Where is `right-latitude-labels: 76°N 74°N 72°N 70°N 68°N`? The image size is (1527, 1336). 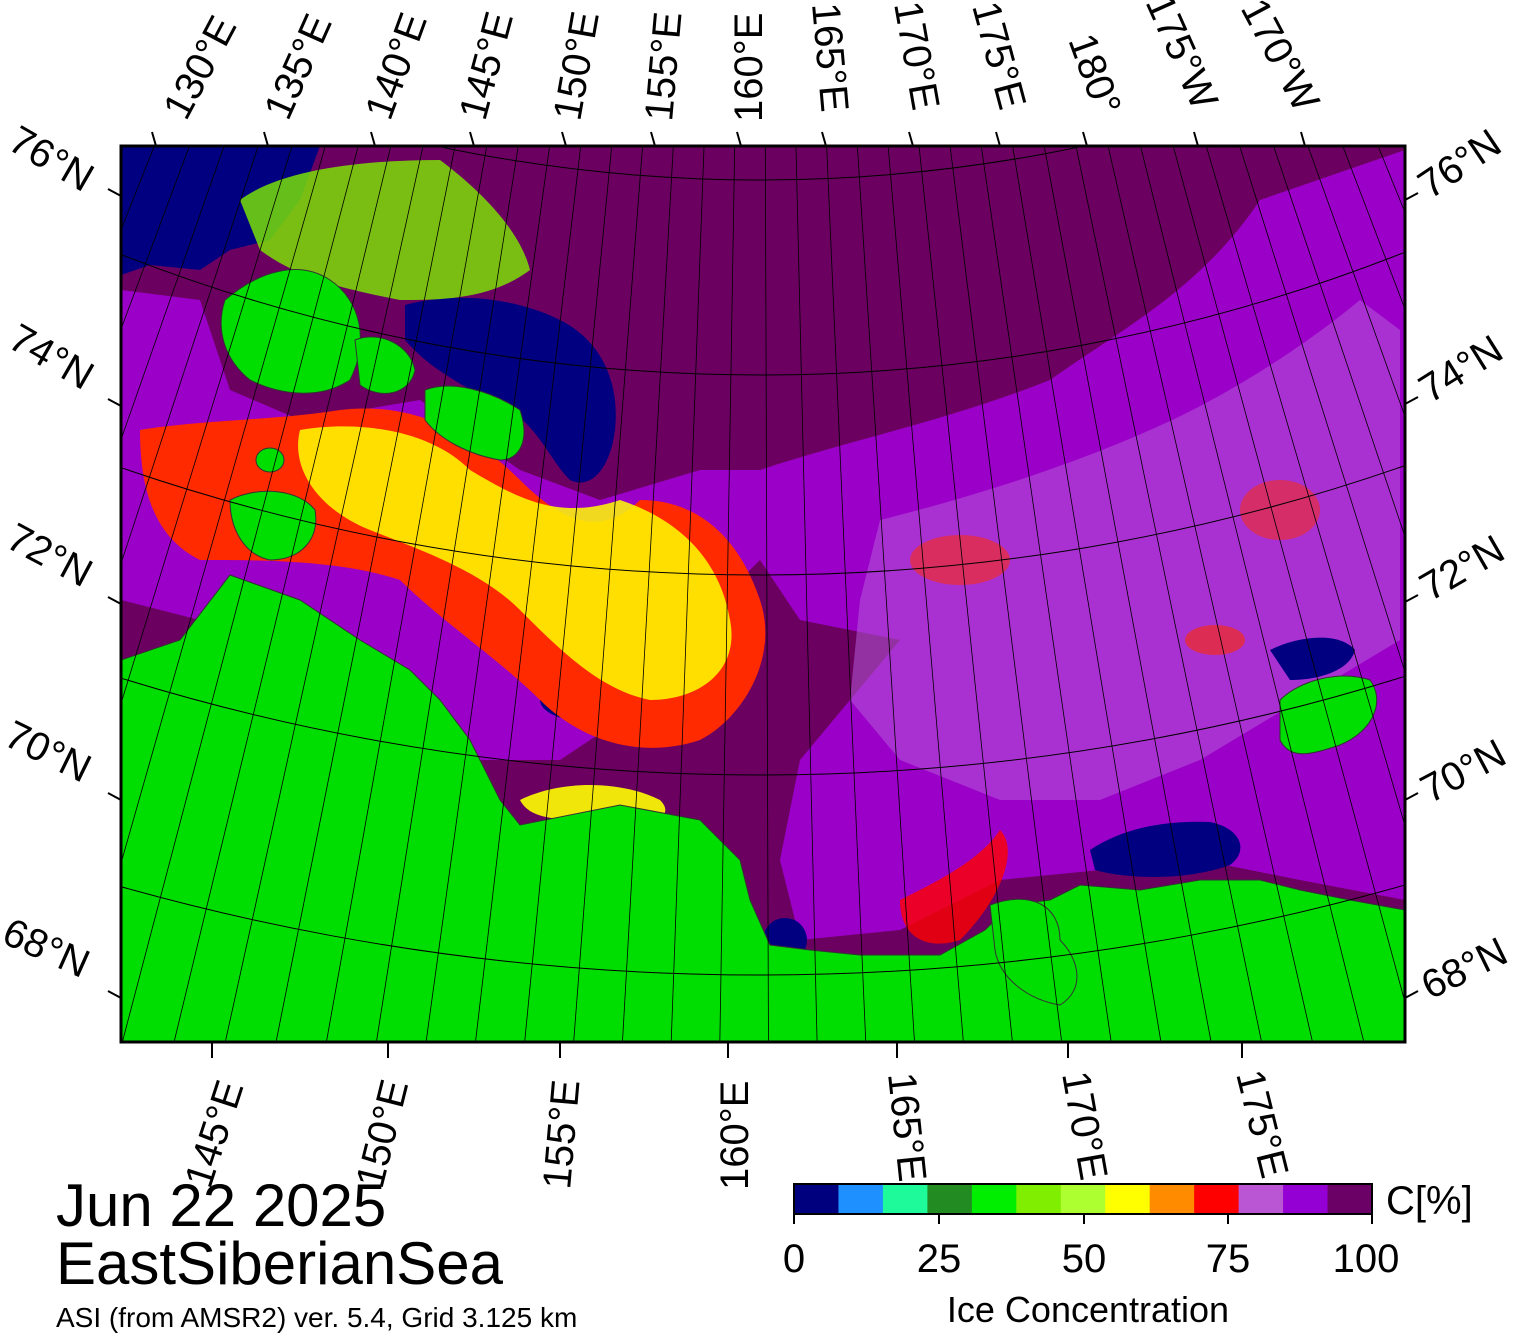 right-latitude-labels: 76°N 74°N 72°N 70°N 68°N is located at coordinates (1462, 564).